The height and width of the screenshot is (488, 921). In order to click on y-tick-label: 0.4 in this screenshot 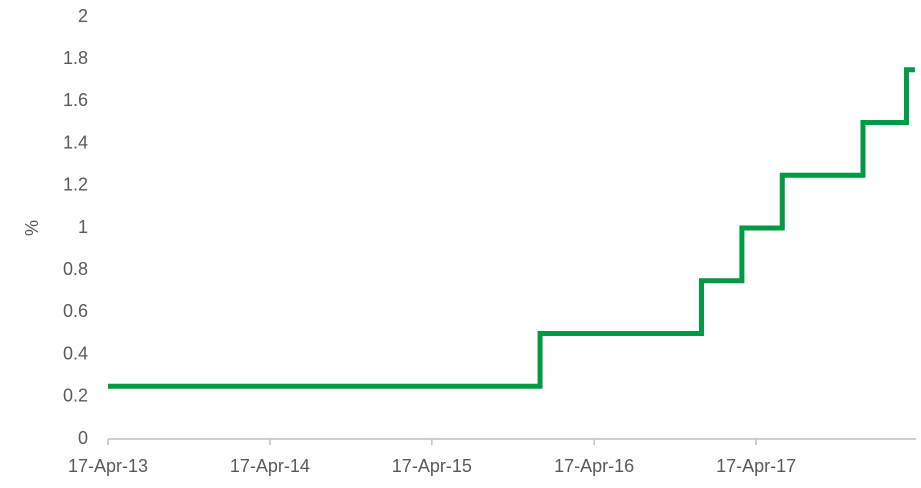, I will do `click(75, 353)`.